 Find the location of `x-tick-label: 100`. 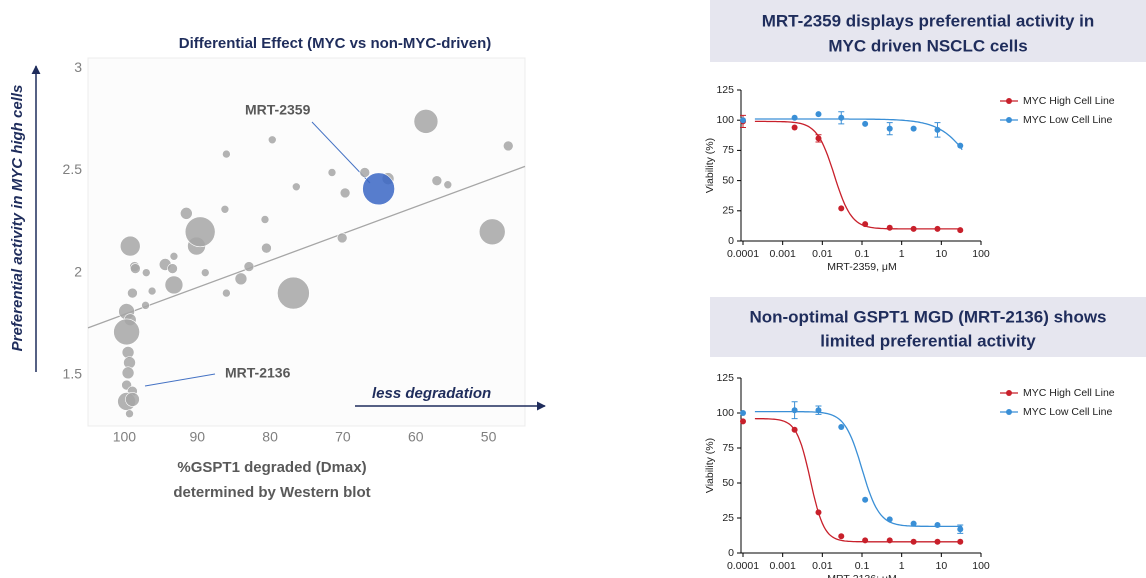

x-tick-label: 100 is located at coordinates (125, 437).